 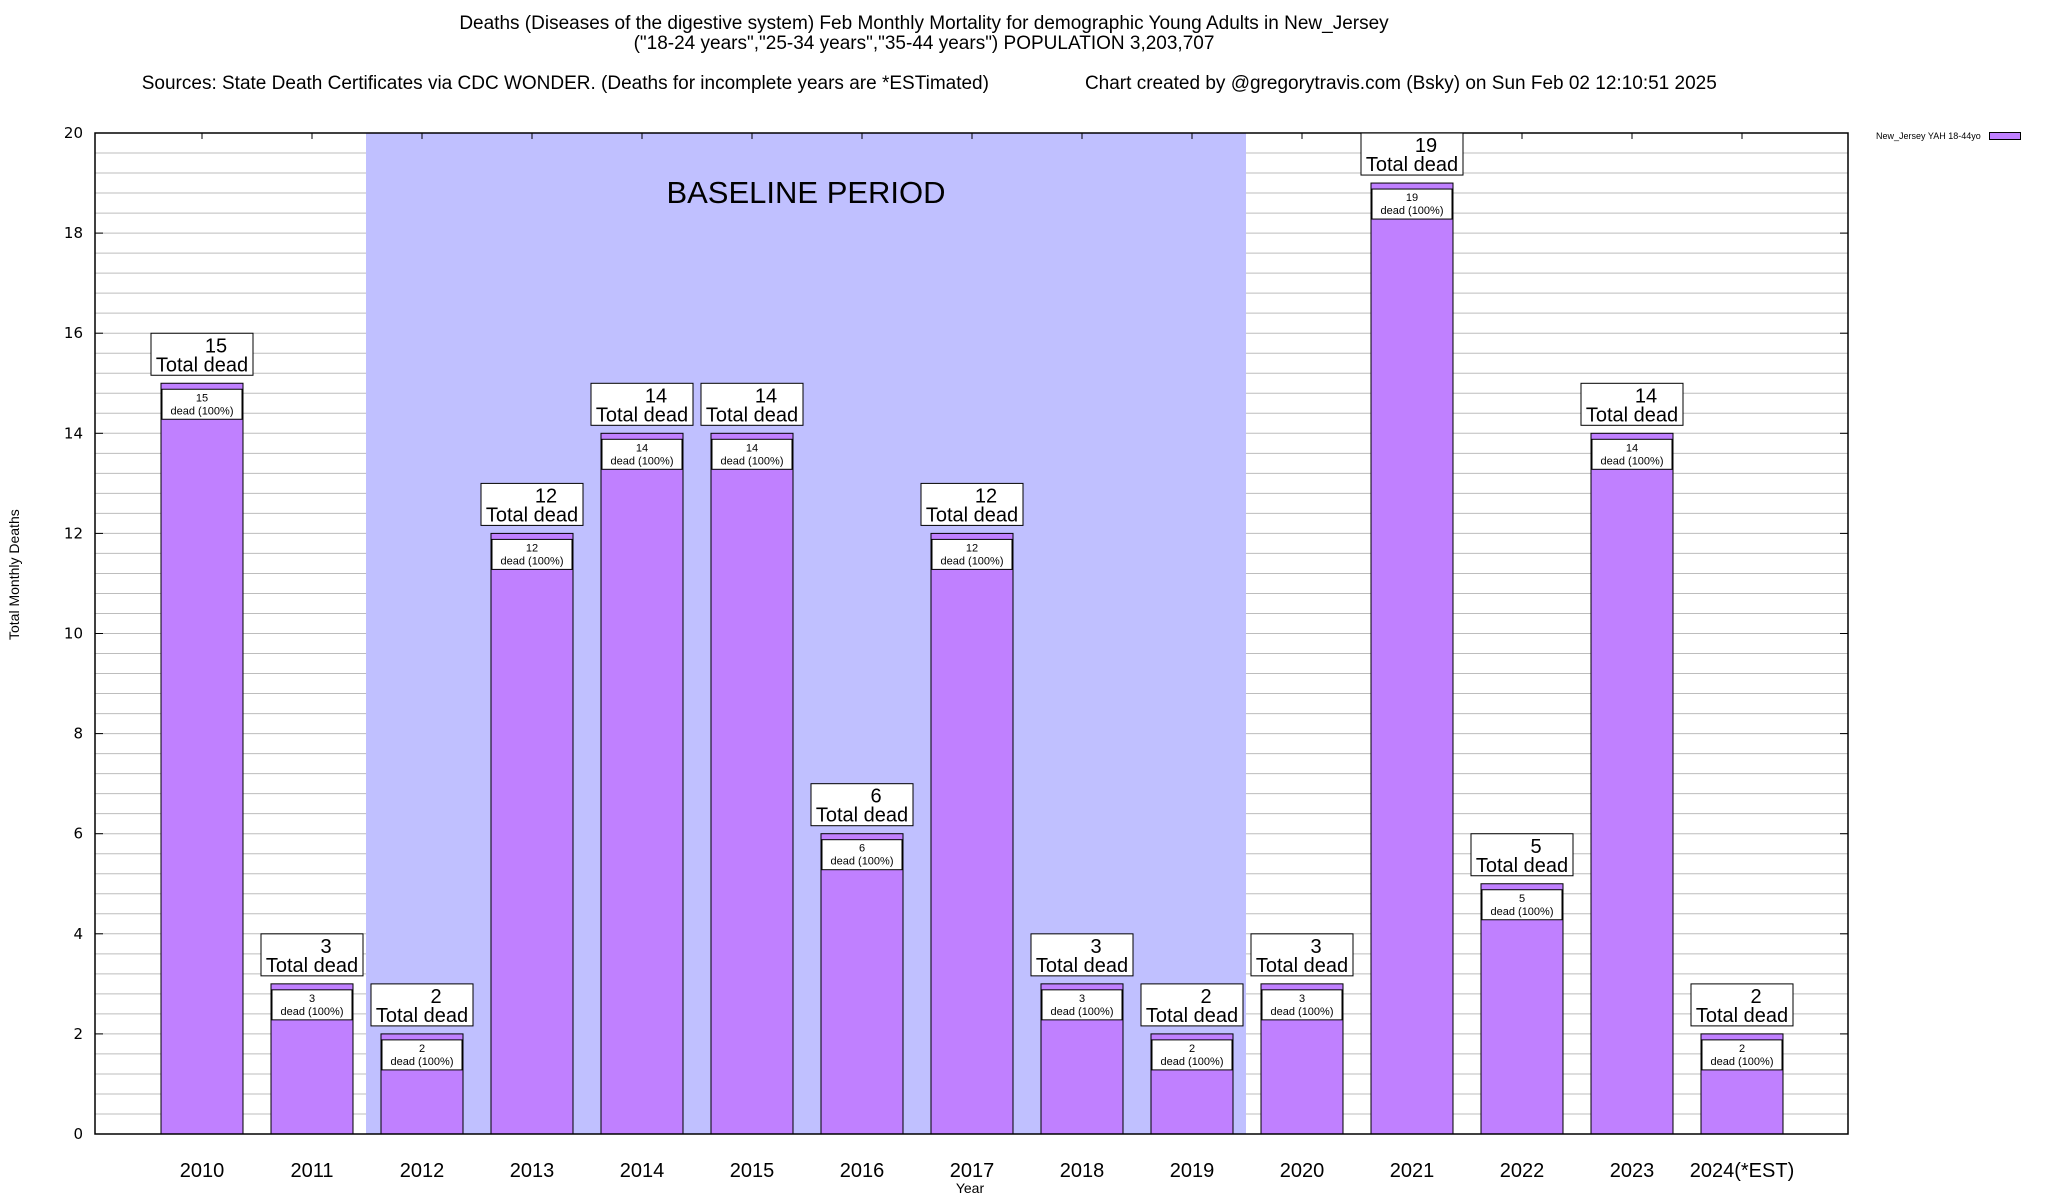 I want to click on total-label-count: 19, so click(x=1426, y=146).